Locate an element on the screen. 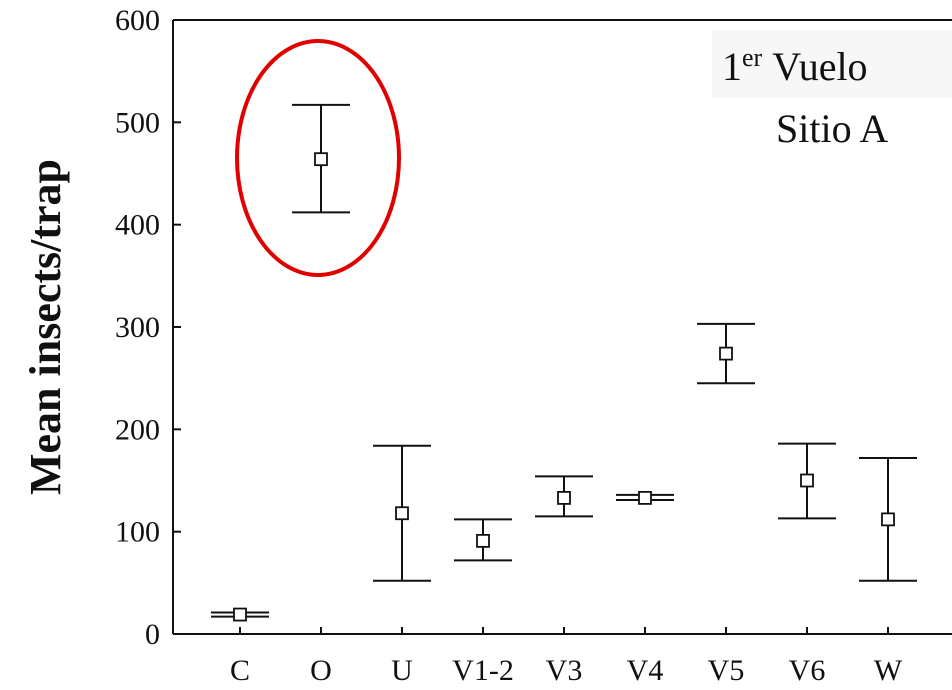 The width and height of the screenshot is (952, 690). y-tick-label-200: 200 is located at coordinates (137, 429).